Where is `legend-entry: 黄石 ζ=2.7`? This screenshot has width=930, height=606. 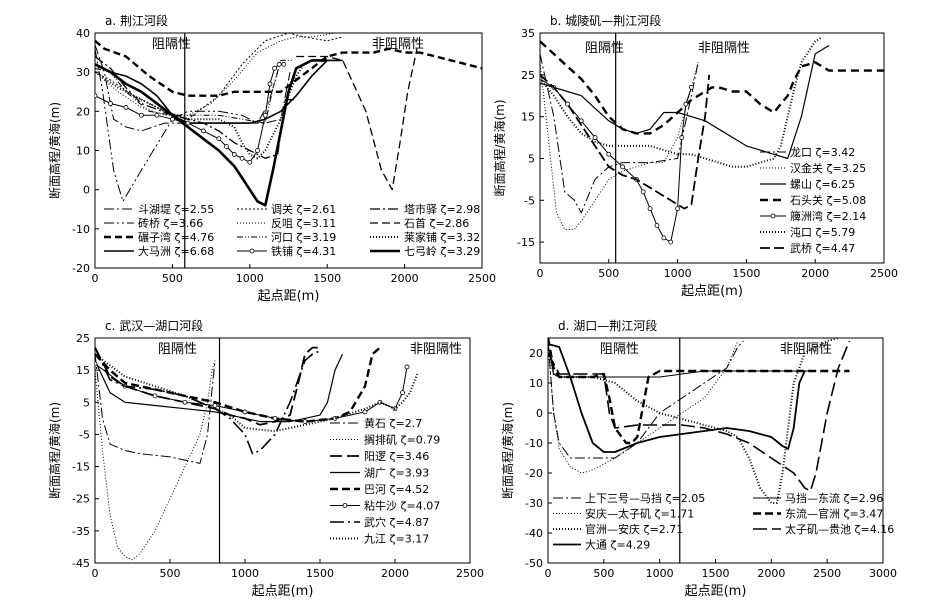 legend-entry: 黄石 ζ=2.7 is located at coordinates (393, 423).